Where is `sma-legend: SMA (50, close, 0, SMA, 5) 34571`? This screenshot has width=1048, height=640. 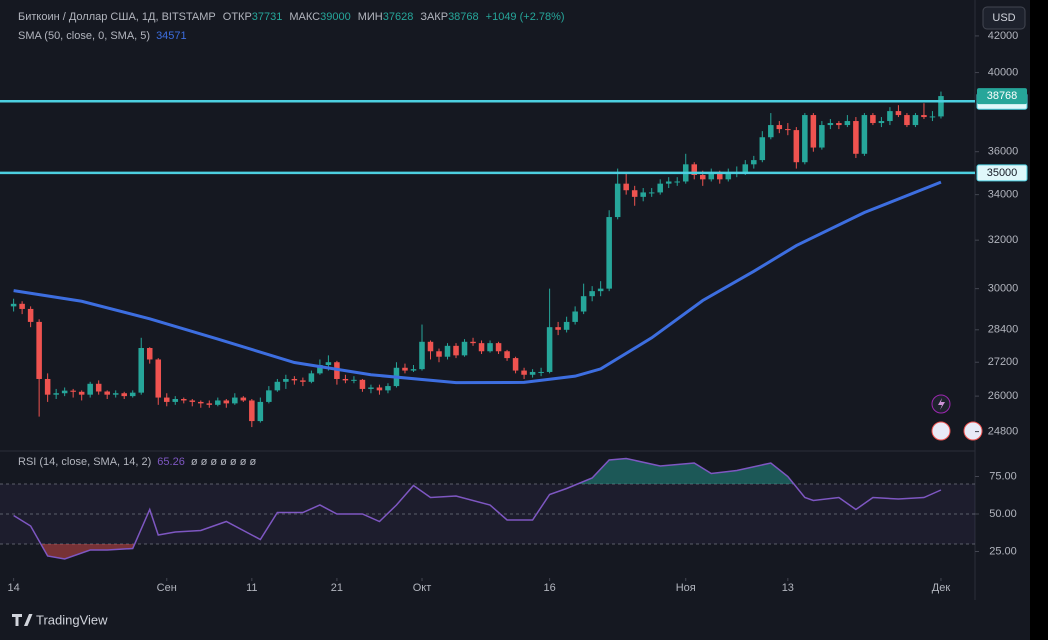
sma-legend: SMA (50, close, 0, SMA, 5) 34571 is located at coordinates (102, 36).